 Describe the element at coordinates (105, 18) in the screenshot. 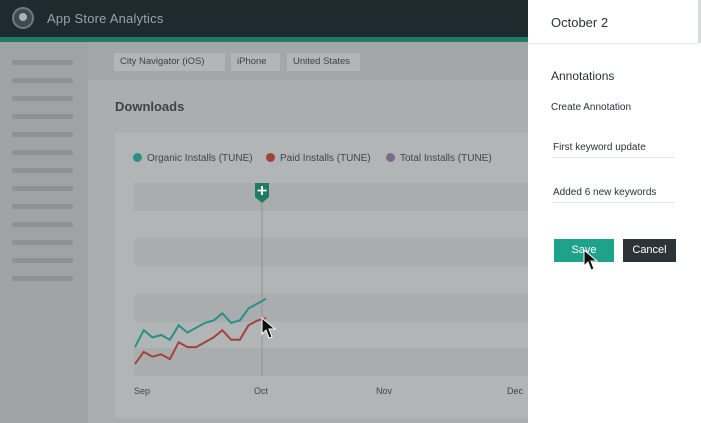

I see `app-title: App Store Analytics` at that location.